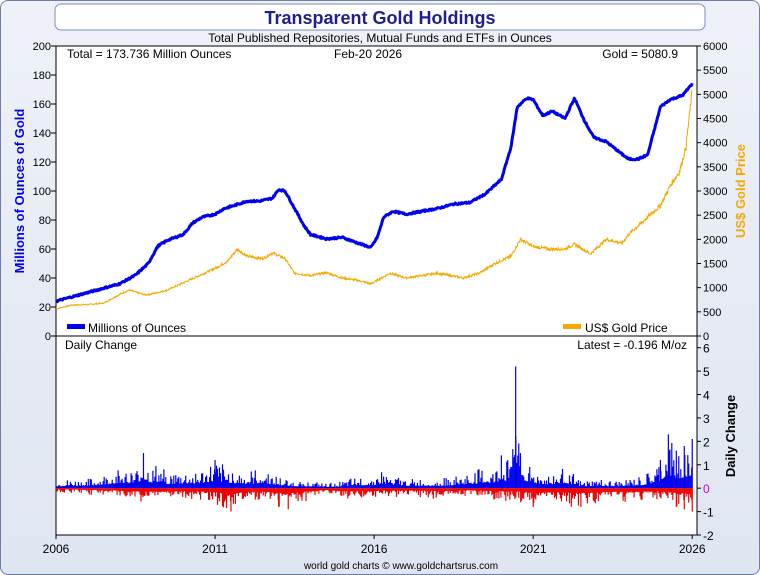  I want to click on daily-change-tick-label: 3, so click(706, 419).